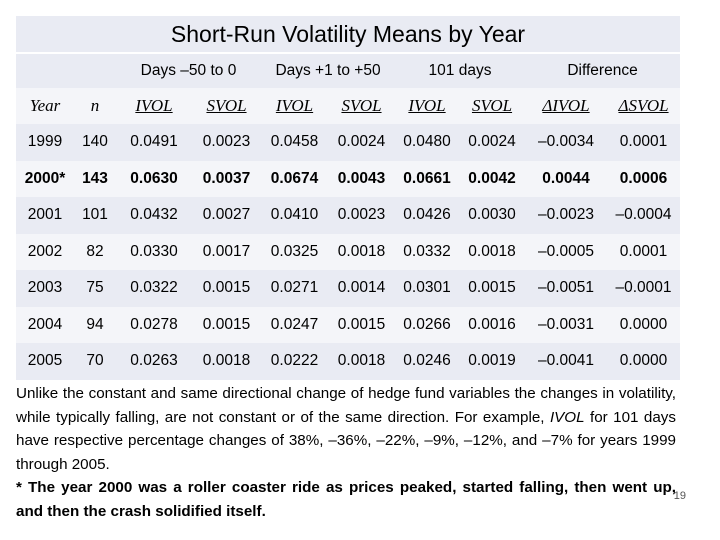 This screenshot has width=720, height=540. What do you see at coordinates (294, 142) in the screenshot?
I see `table-cell: 0.0458` at bounding box center [294, 142].